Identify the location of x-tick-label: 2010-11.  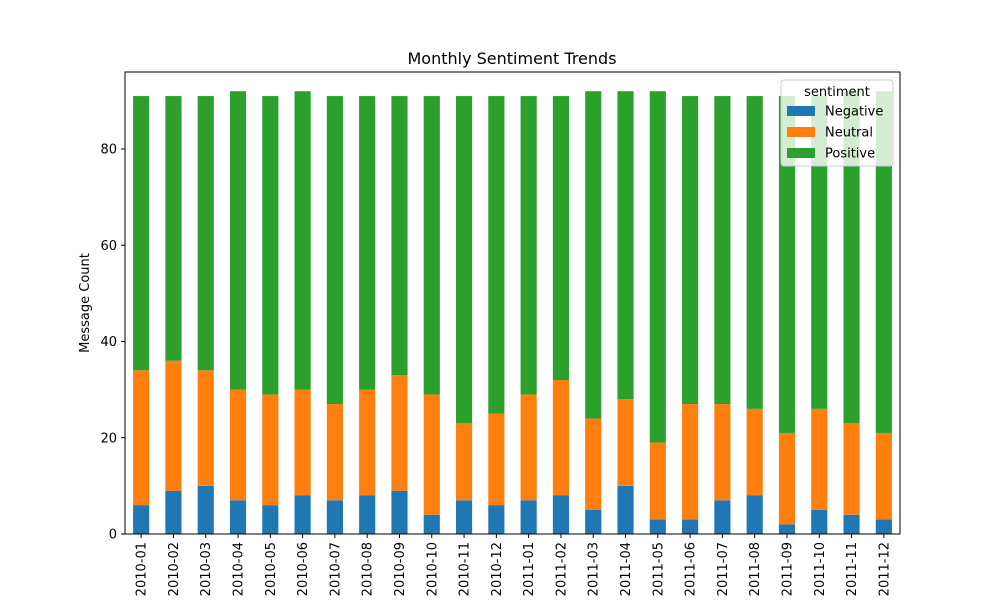
(465, 569).